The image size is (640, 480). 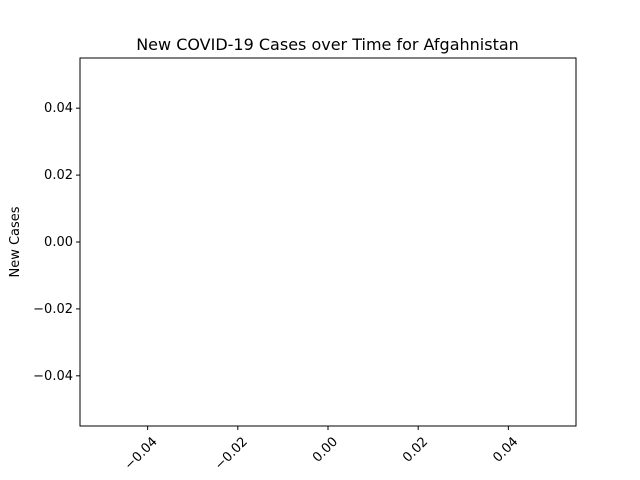 What do you see at coordinates (58, 175) in the screenshot?
I see `y-tick-label: 0.02` at bounding box center [58, 175].